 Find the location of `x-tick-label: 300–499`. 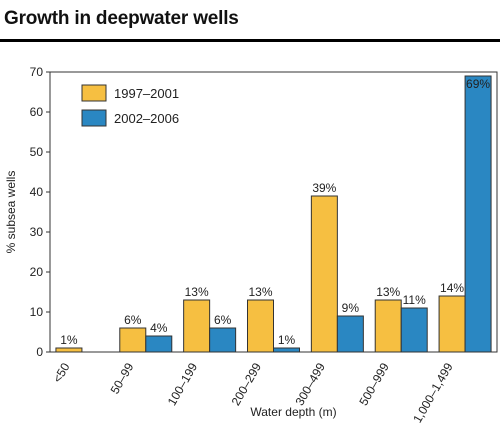

x-tick-label: 300–499 is located at coordinates (310, 384).